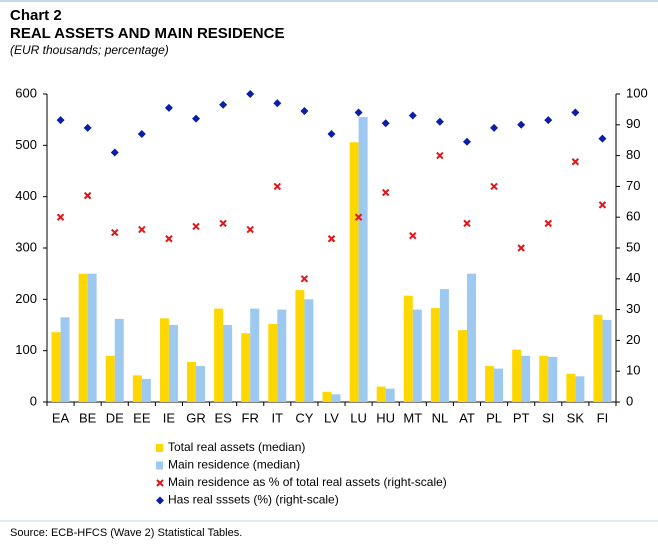  Describe the element at coordinates (633, 308) in the screenshot. I see `y2-tick-label: 30` at that location.